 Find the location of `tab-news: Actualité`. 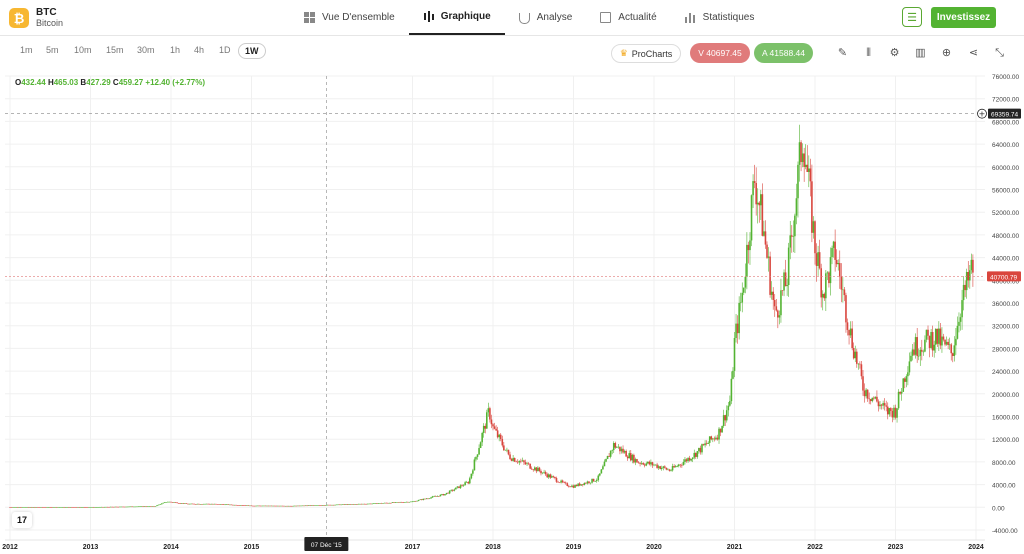

tab-news: Actualité is located at coordinates (628, 17).